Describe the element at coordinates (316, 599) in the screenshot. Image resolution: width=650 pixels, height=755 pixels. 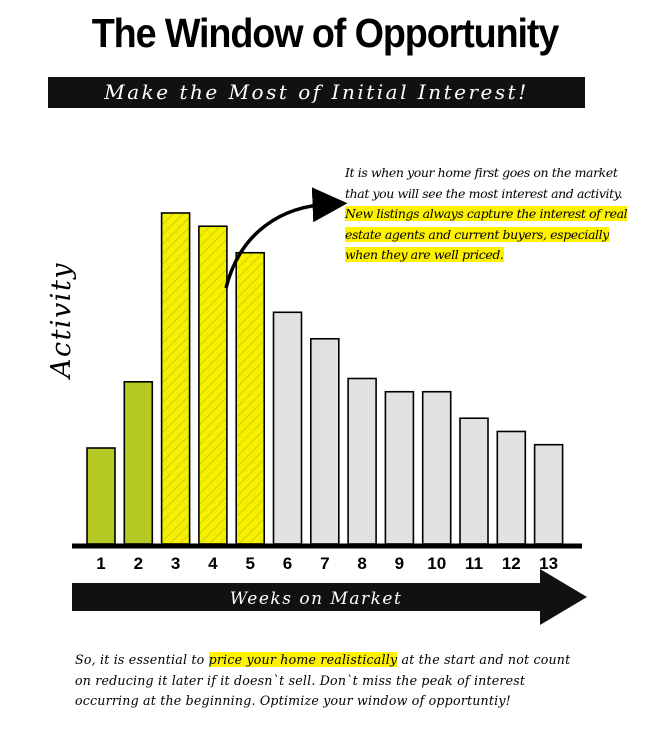
I see `x-axis-label: Weeks on Market` at that location.